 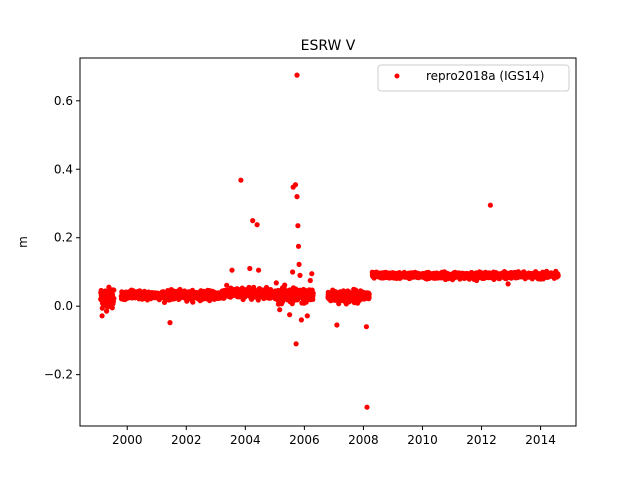 What do you see at coordinates (63, 306) in the screenshot?
I see `y-tick-label: 0.0` at bounding box center [63, 306].